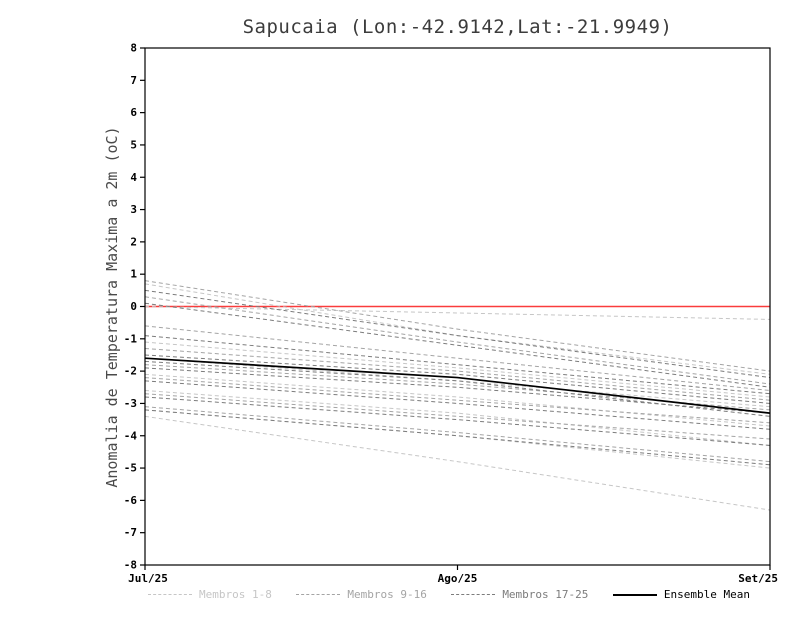 The height and width of the screenshot is (618, 800). I want to click on y-tick-label: 5, so click(133, 144).